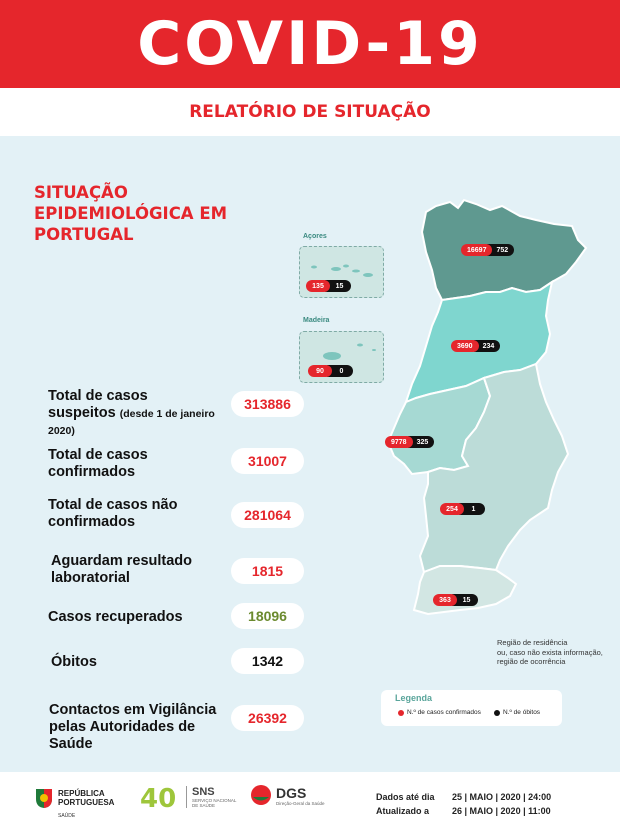 This screenshot has height=821, width=620. Describe the element at coordinates (131, 213) in the screenshot. I see `section-title-line: EPIDEMIOLÓGICA EM` at that location.